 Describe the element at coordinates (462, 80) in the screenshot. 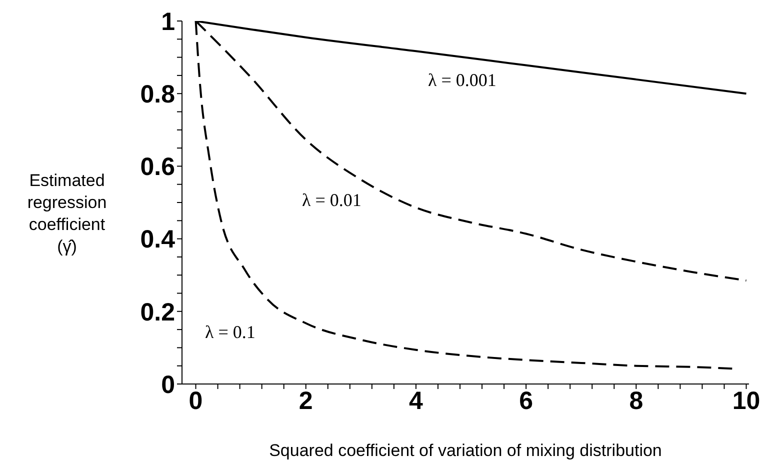

I see `annotation: λ = 0.001` at that location.